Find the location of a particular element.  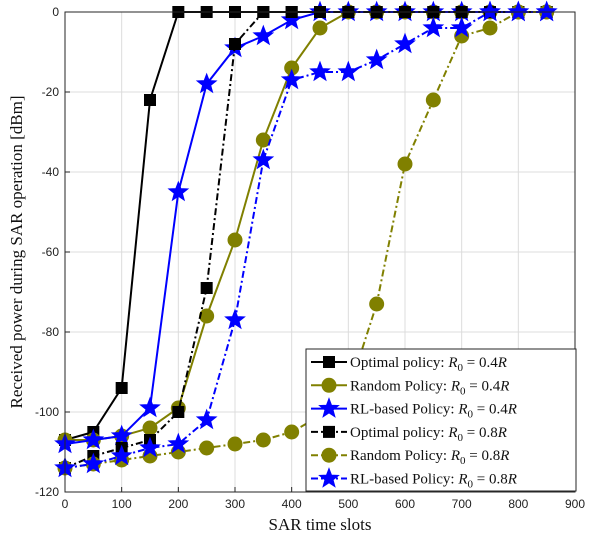

legend-item: Random Policy: R0 = 0.4R is located at coordinates (410, 387).